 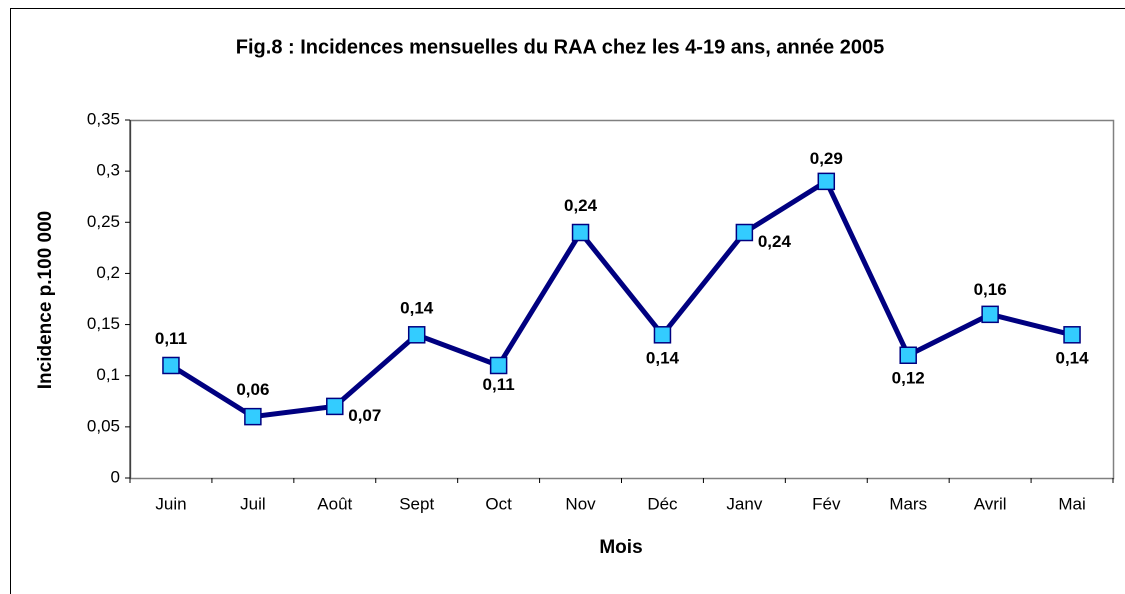 What do you see at coordinates (826, 158) in the screenshot?
I see `value-label: 0,29` at bounding box center [826, 158].